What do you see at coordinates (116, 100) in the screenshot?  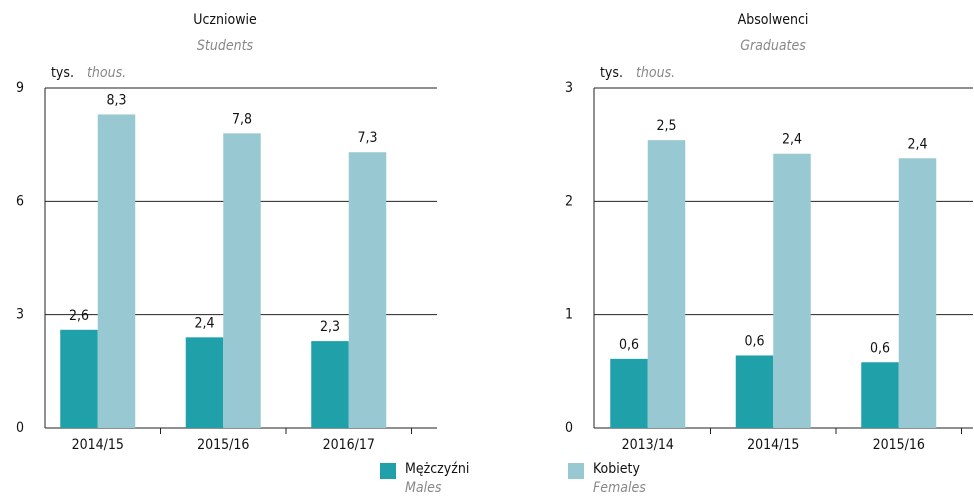 I see `value-label: 8,3` at bounding box center [116, 100].